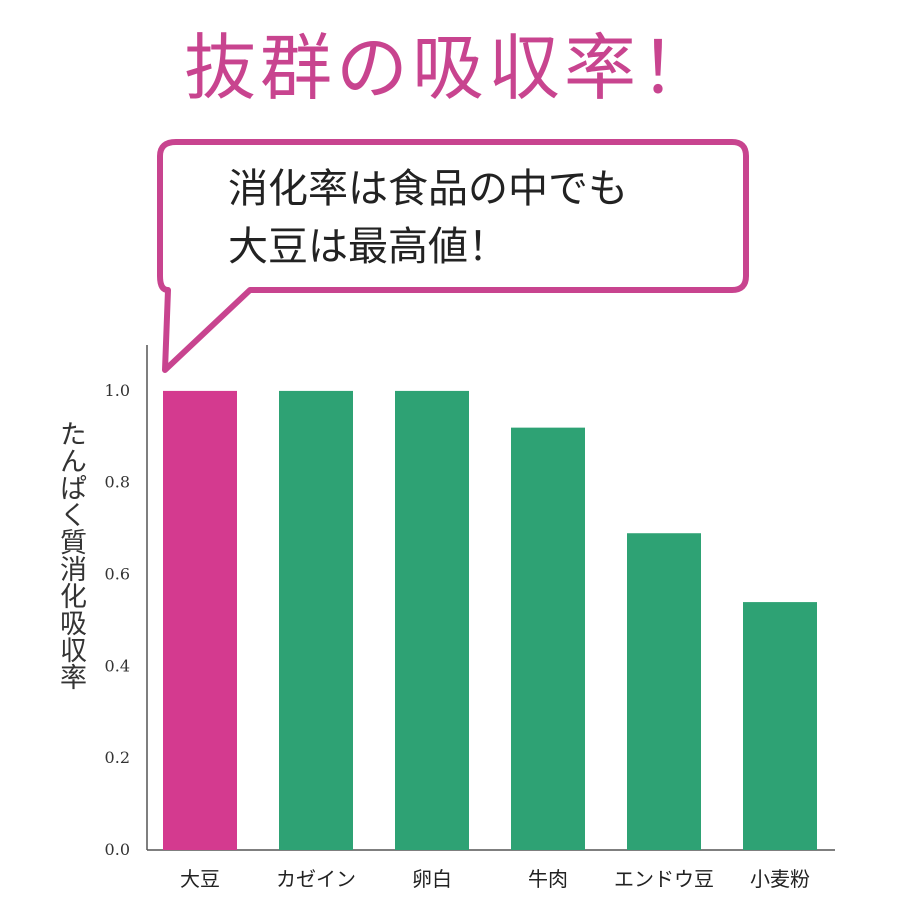  Describe the element at coordinates (478, 218) in the screenshot. I see `callout-text: 消化率は食品の中でも 大豆は最高値！` at that location.